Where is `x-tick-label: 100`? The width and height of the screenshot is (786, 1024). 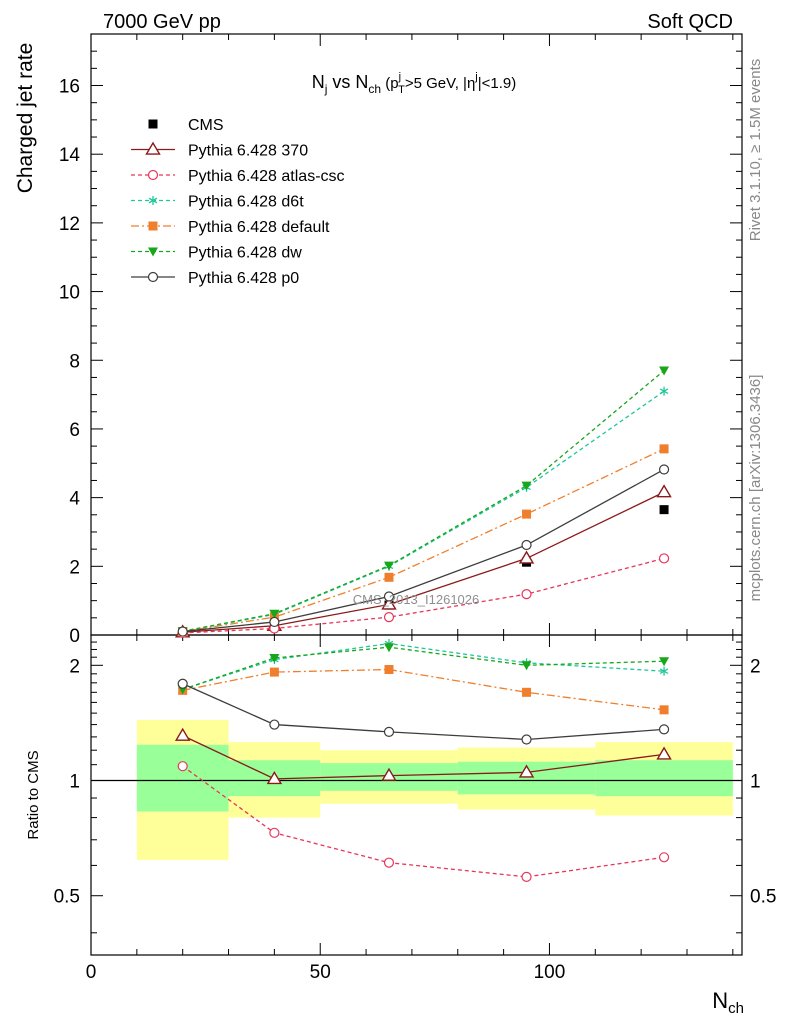
x-tick-label: 100 is located at coordinates (550, 972).